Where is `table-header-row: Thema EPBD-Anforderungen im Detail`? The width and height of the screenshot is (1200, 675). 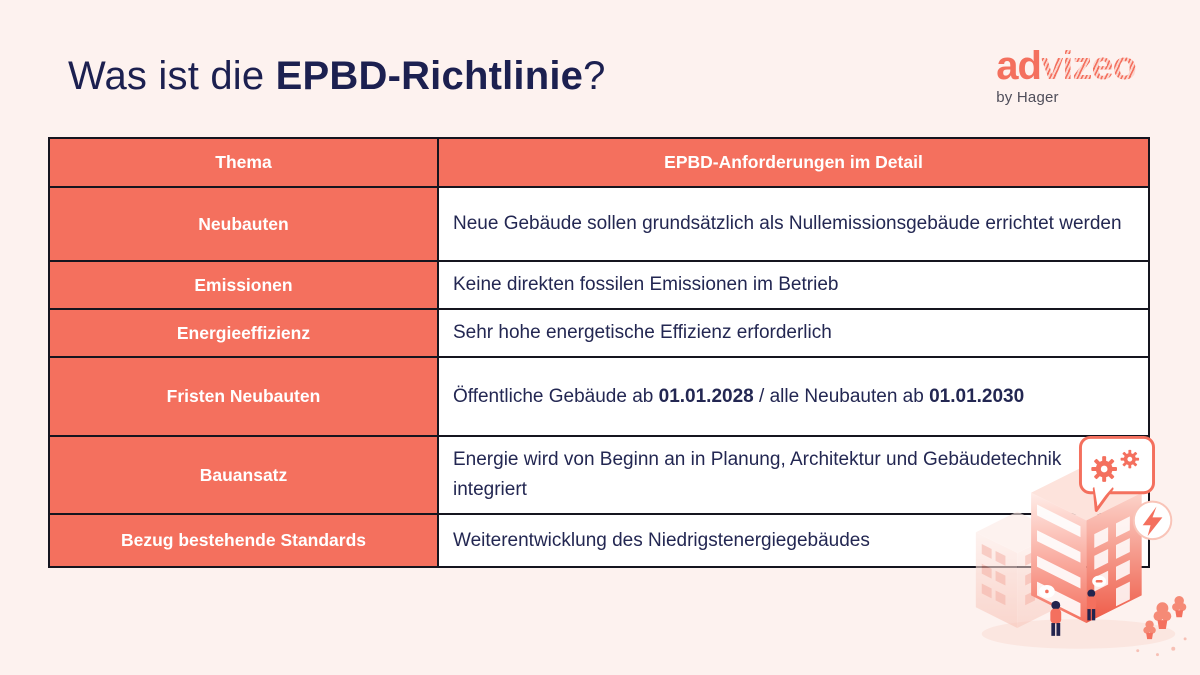 table-header-row: Thema EPBD-Anforderungen im Detail is located at coordinates (599, 162).